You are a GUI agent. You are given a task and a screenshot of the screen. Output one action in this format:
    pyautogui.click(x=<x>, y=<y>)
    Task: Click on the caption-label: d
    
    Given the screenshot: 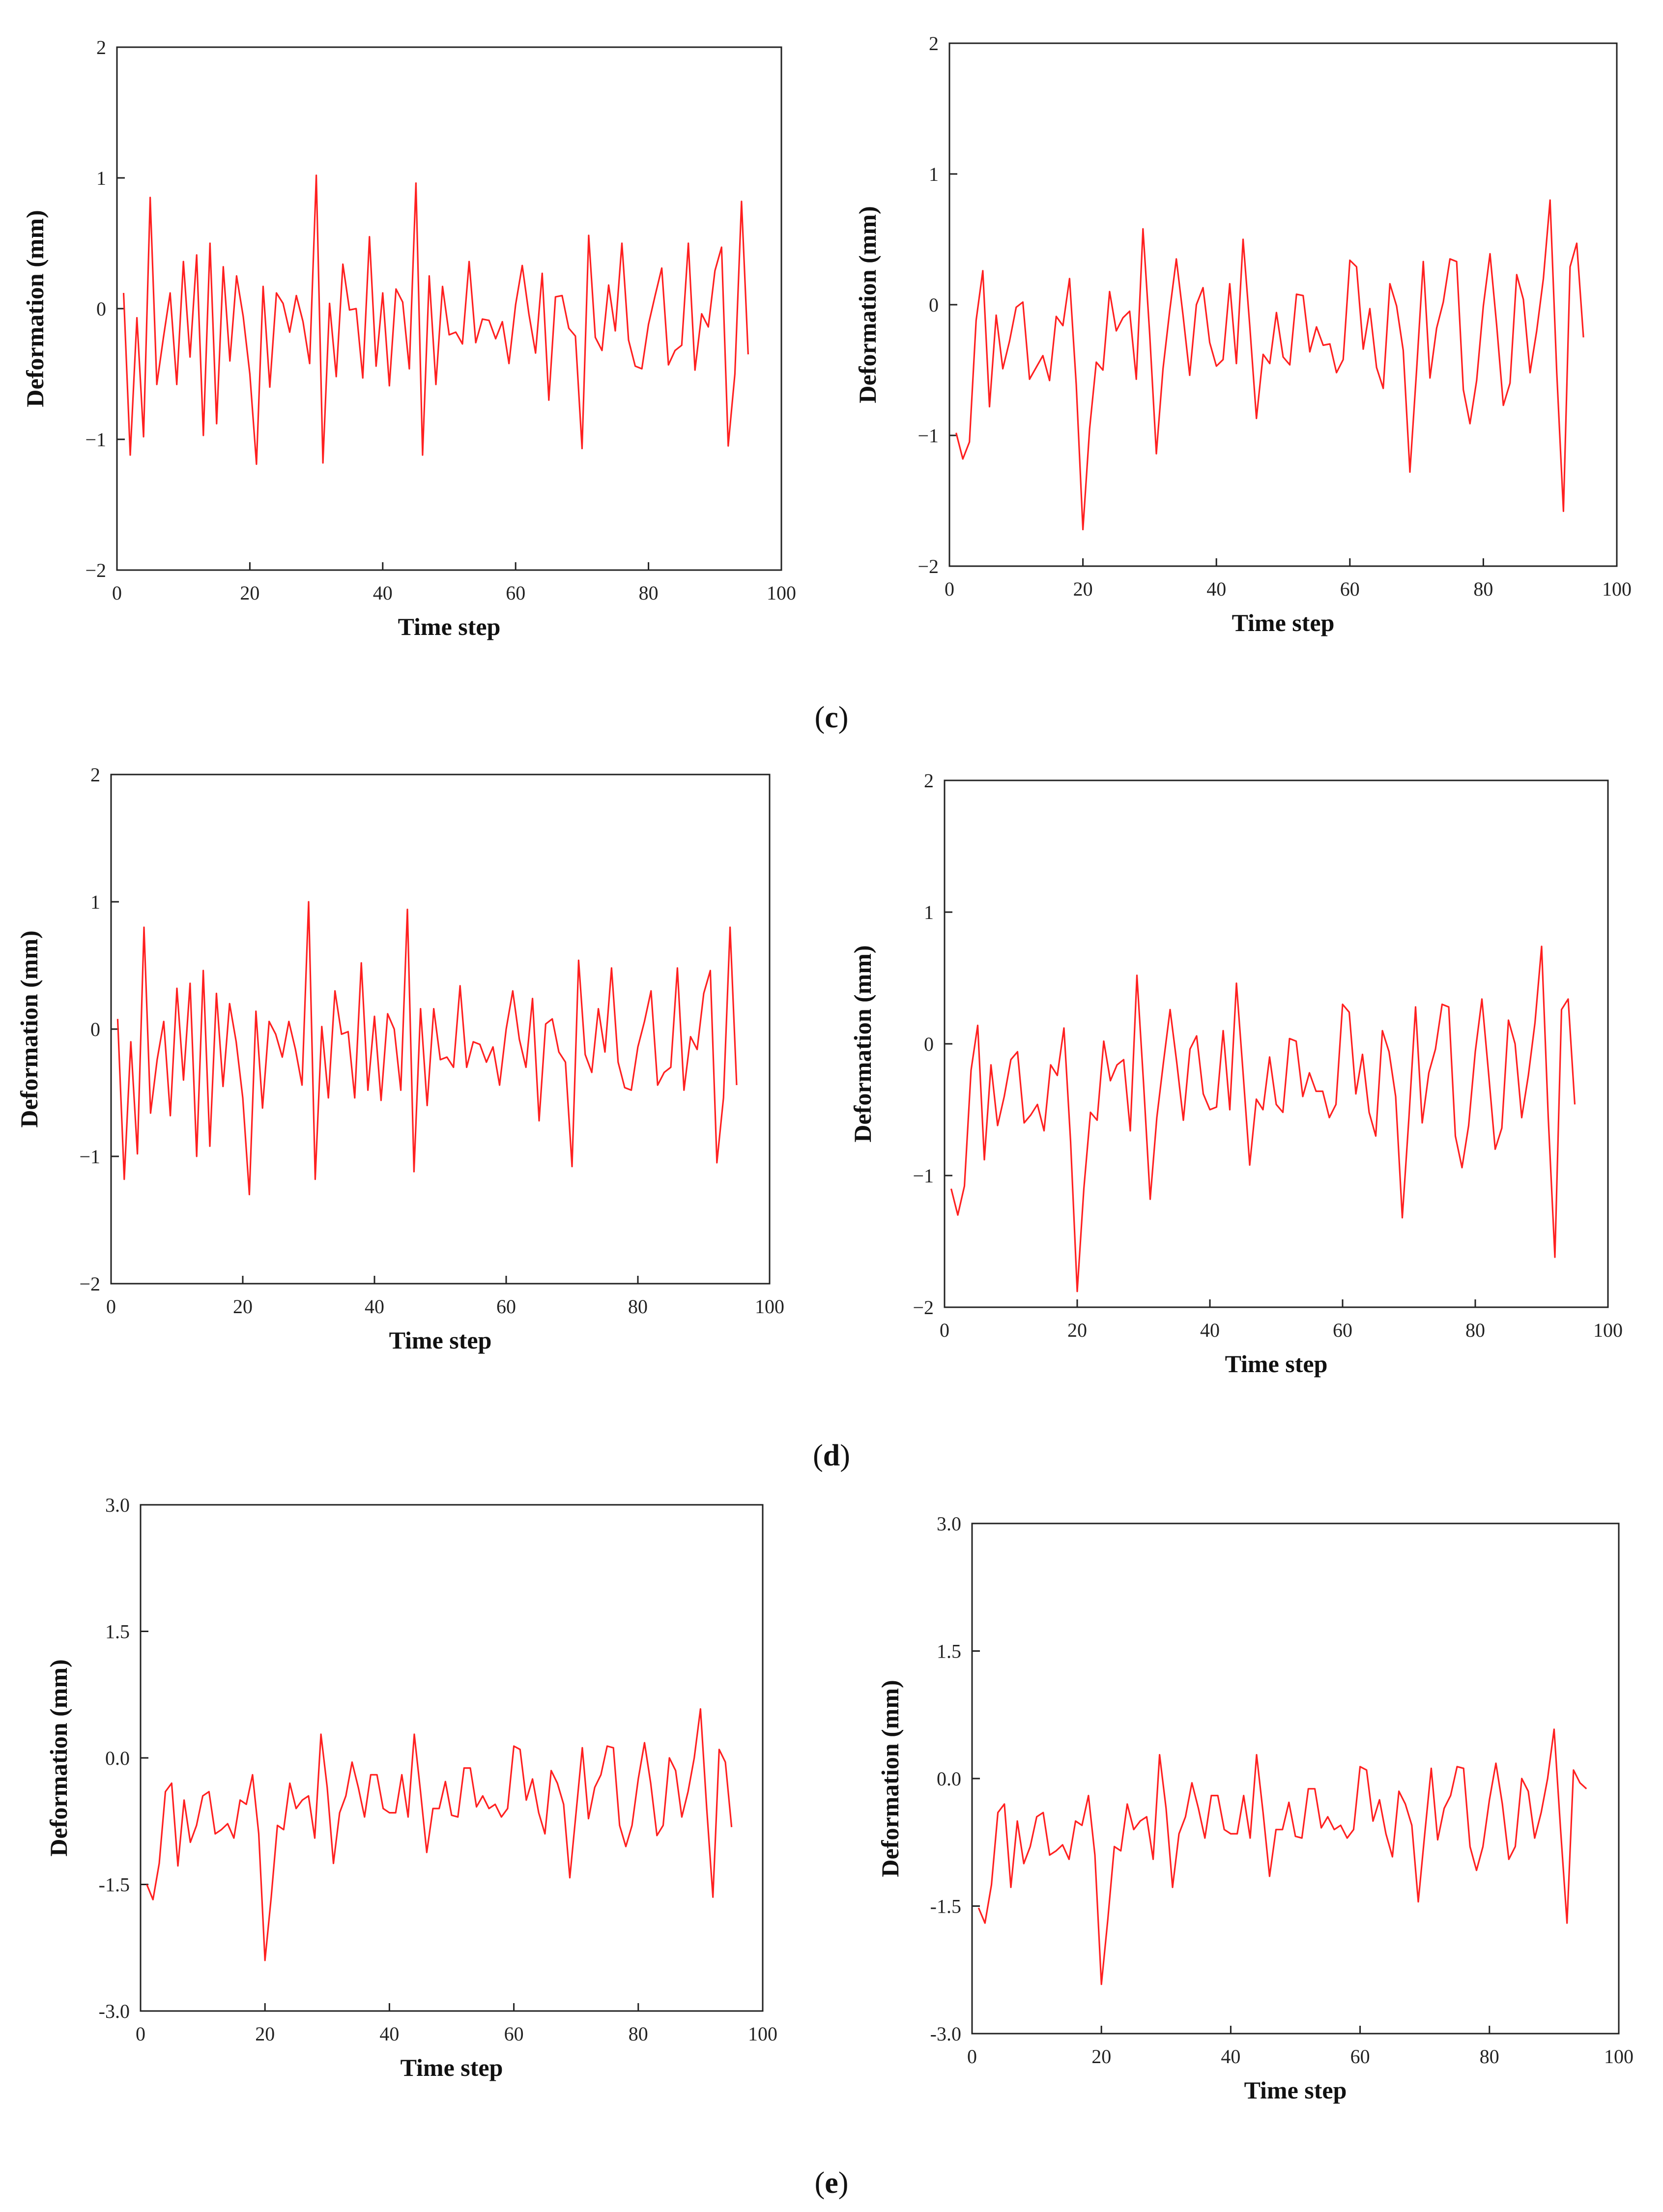 What is the action you would take?
    pyautogui.click(x=832, y=1456)
    